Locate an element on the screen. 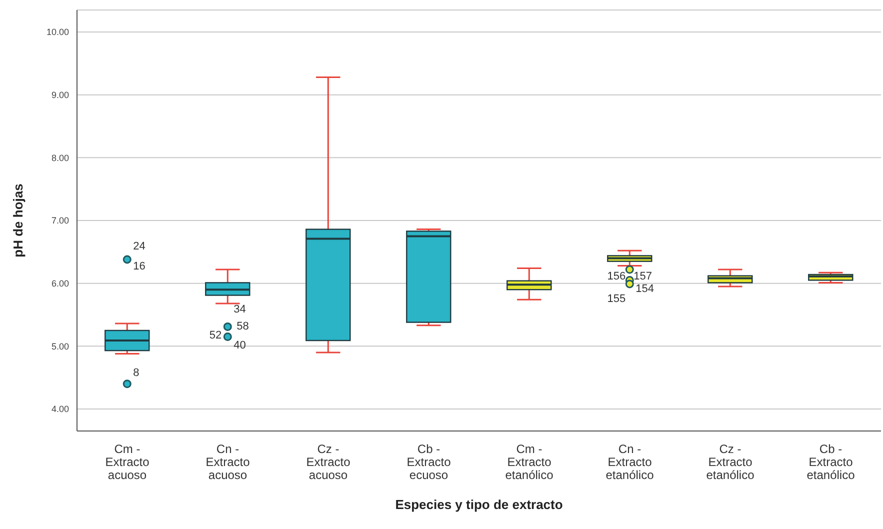 This screenshot has width=883, height=529. y-tick-label: 6.00 is located at coordinates (60, 283).